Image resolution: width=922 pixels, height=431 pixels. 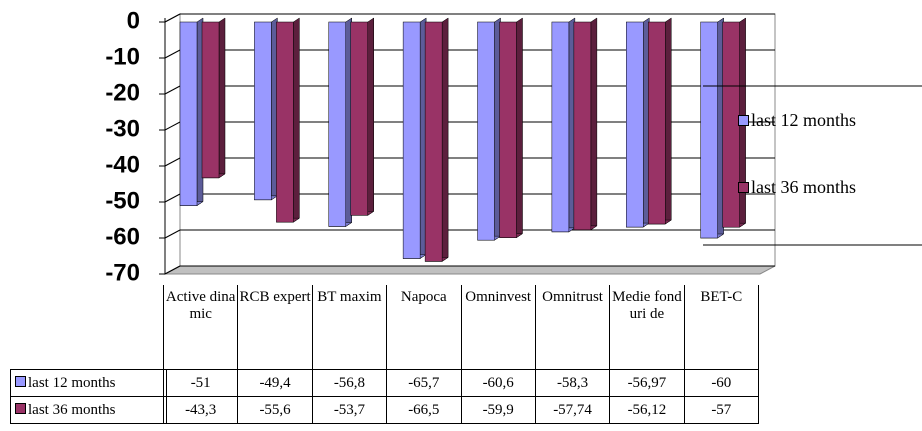 What do you see at coordinates (647, 383) in the screenshot?
I see `table-value: -56,97` at bounding box center [647, 383].